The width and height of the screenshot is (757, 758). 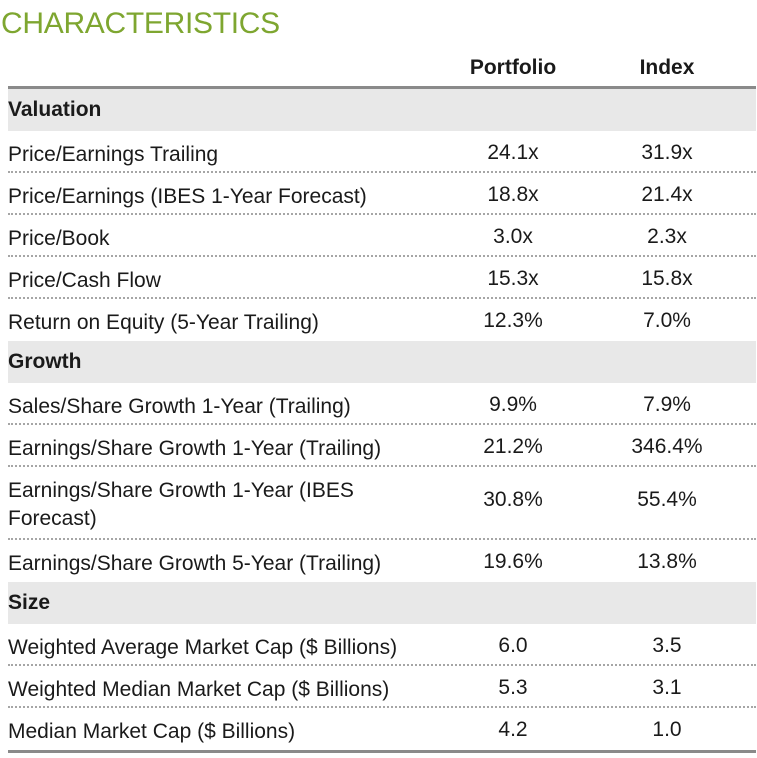 What do you see at coordinates (382, 751) in the screenshot?
I see `bottom-rule` at bounding box center [382, 751].